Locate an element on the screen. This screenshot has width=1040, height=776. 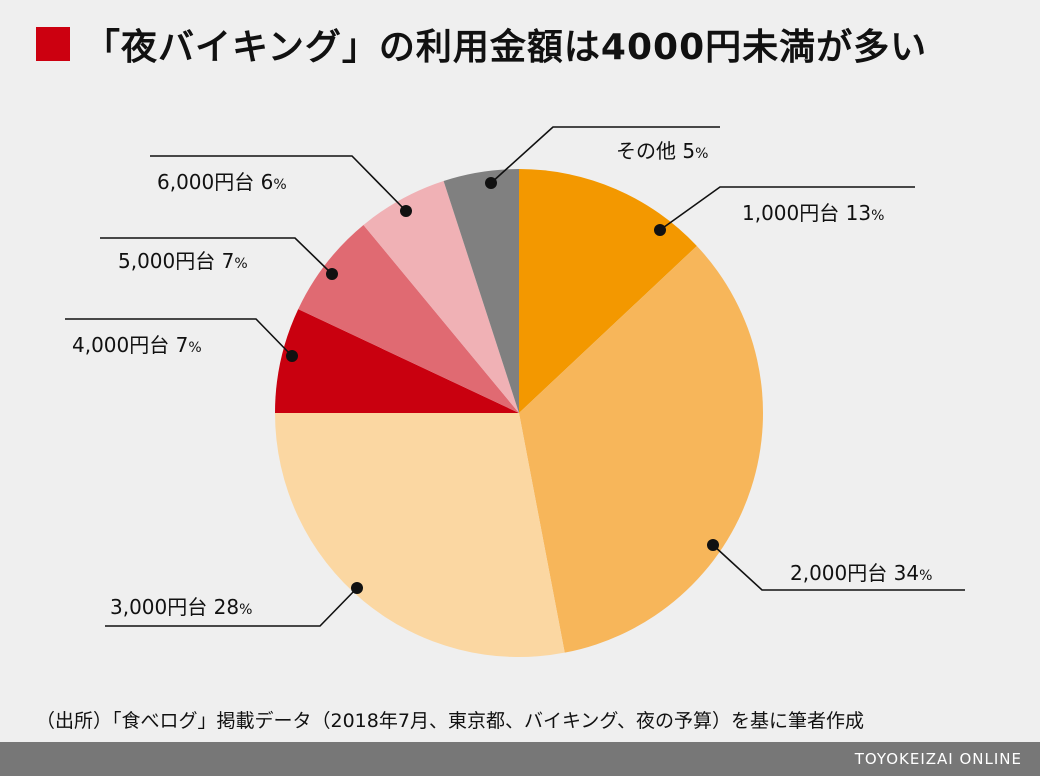
slice-label-6: 6,000円台 6% is located at coordinates (222, 182).